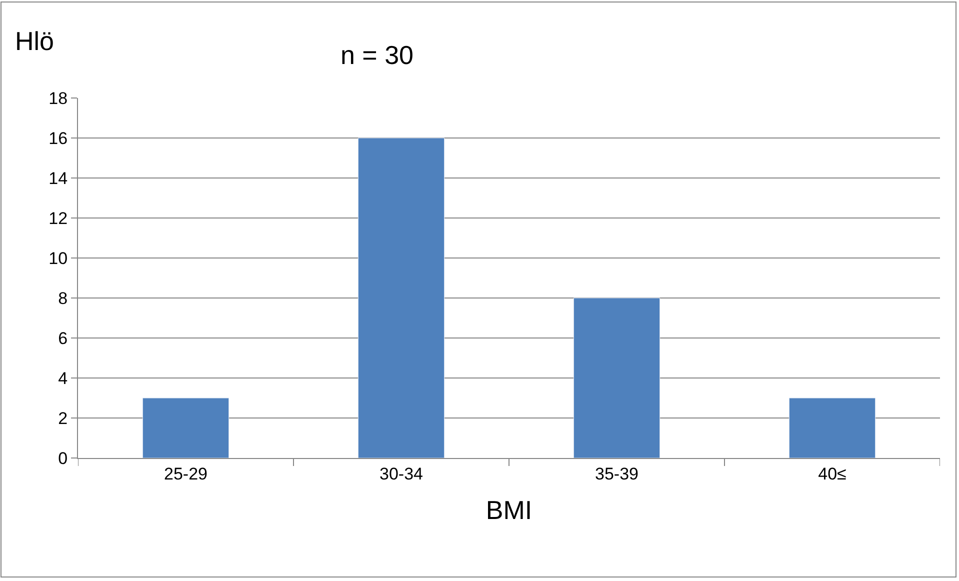 Image resolution: width=959 pixels, height=581 pixels. Describe the element at coordinates (58, 258) in the screenshot. I see `y-tick-label: 10` at that location.